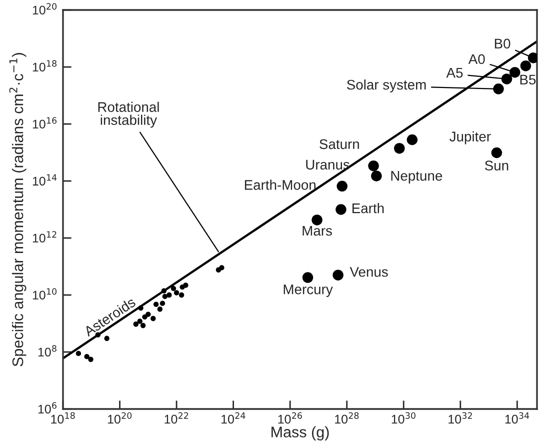 The height and width of the screenshot is (447, 539). Describe the element at coordinates (234, 418) in the screenshot. I see `x-tick-label: 10$^{24}$` at that location.